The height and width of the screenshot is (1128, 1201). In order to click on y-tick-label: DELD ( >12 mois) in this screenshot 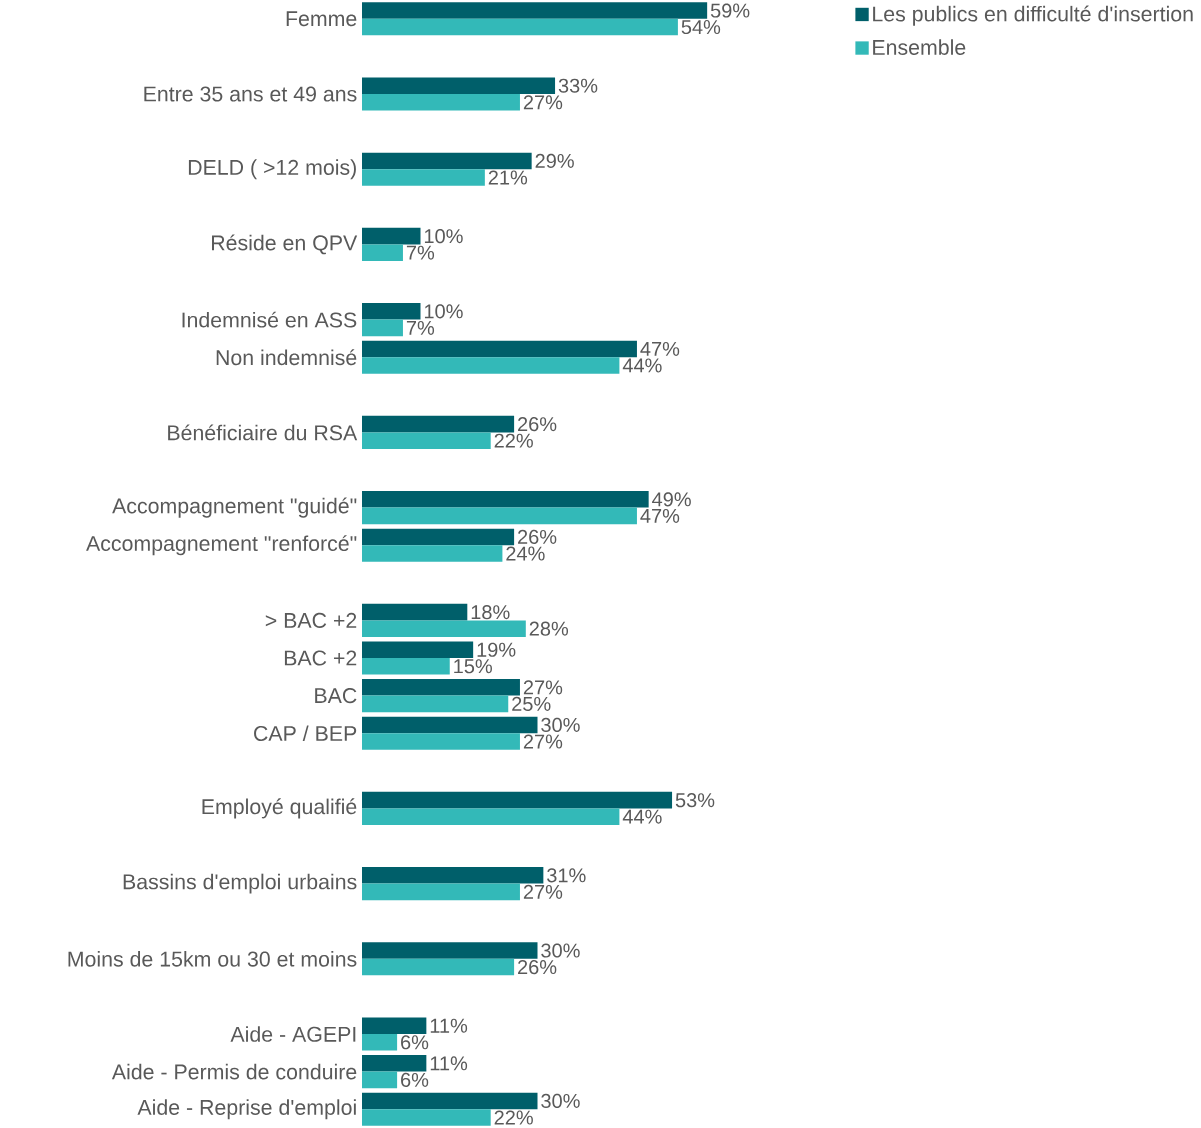, I will do `click(272, 169)`.